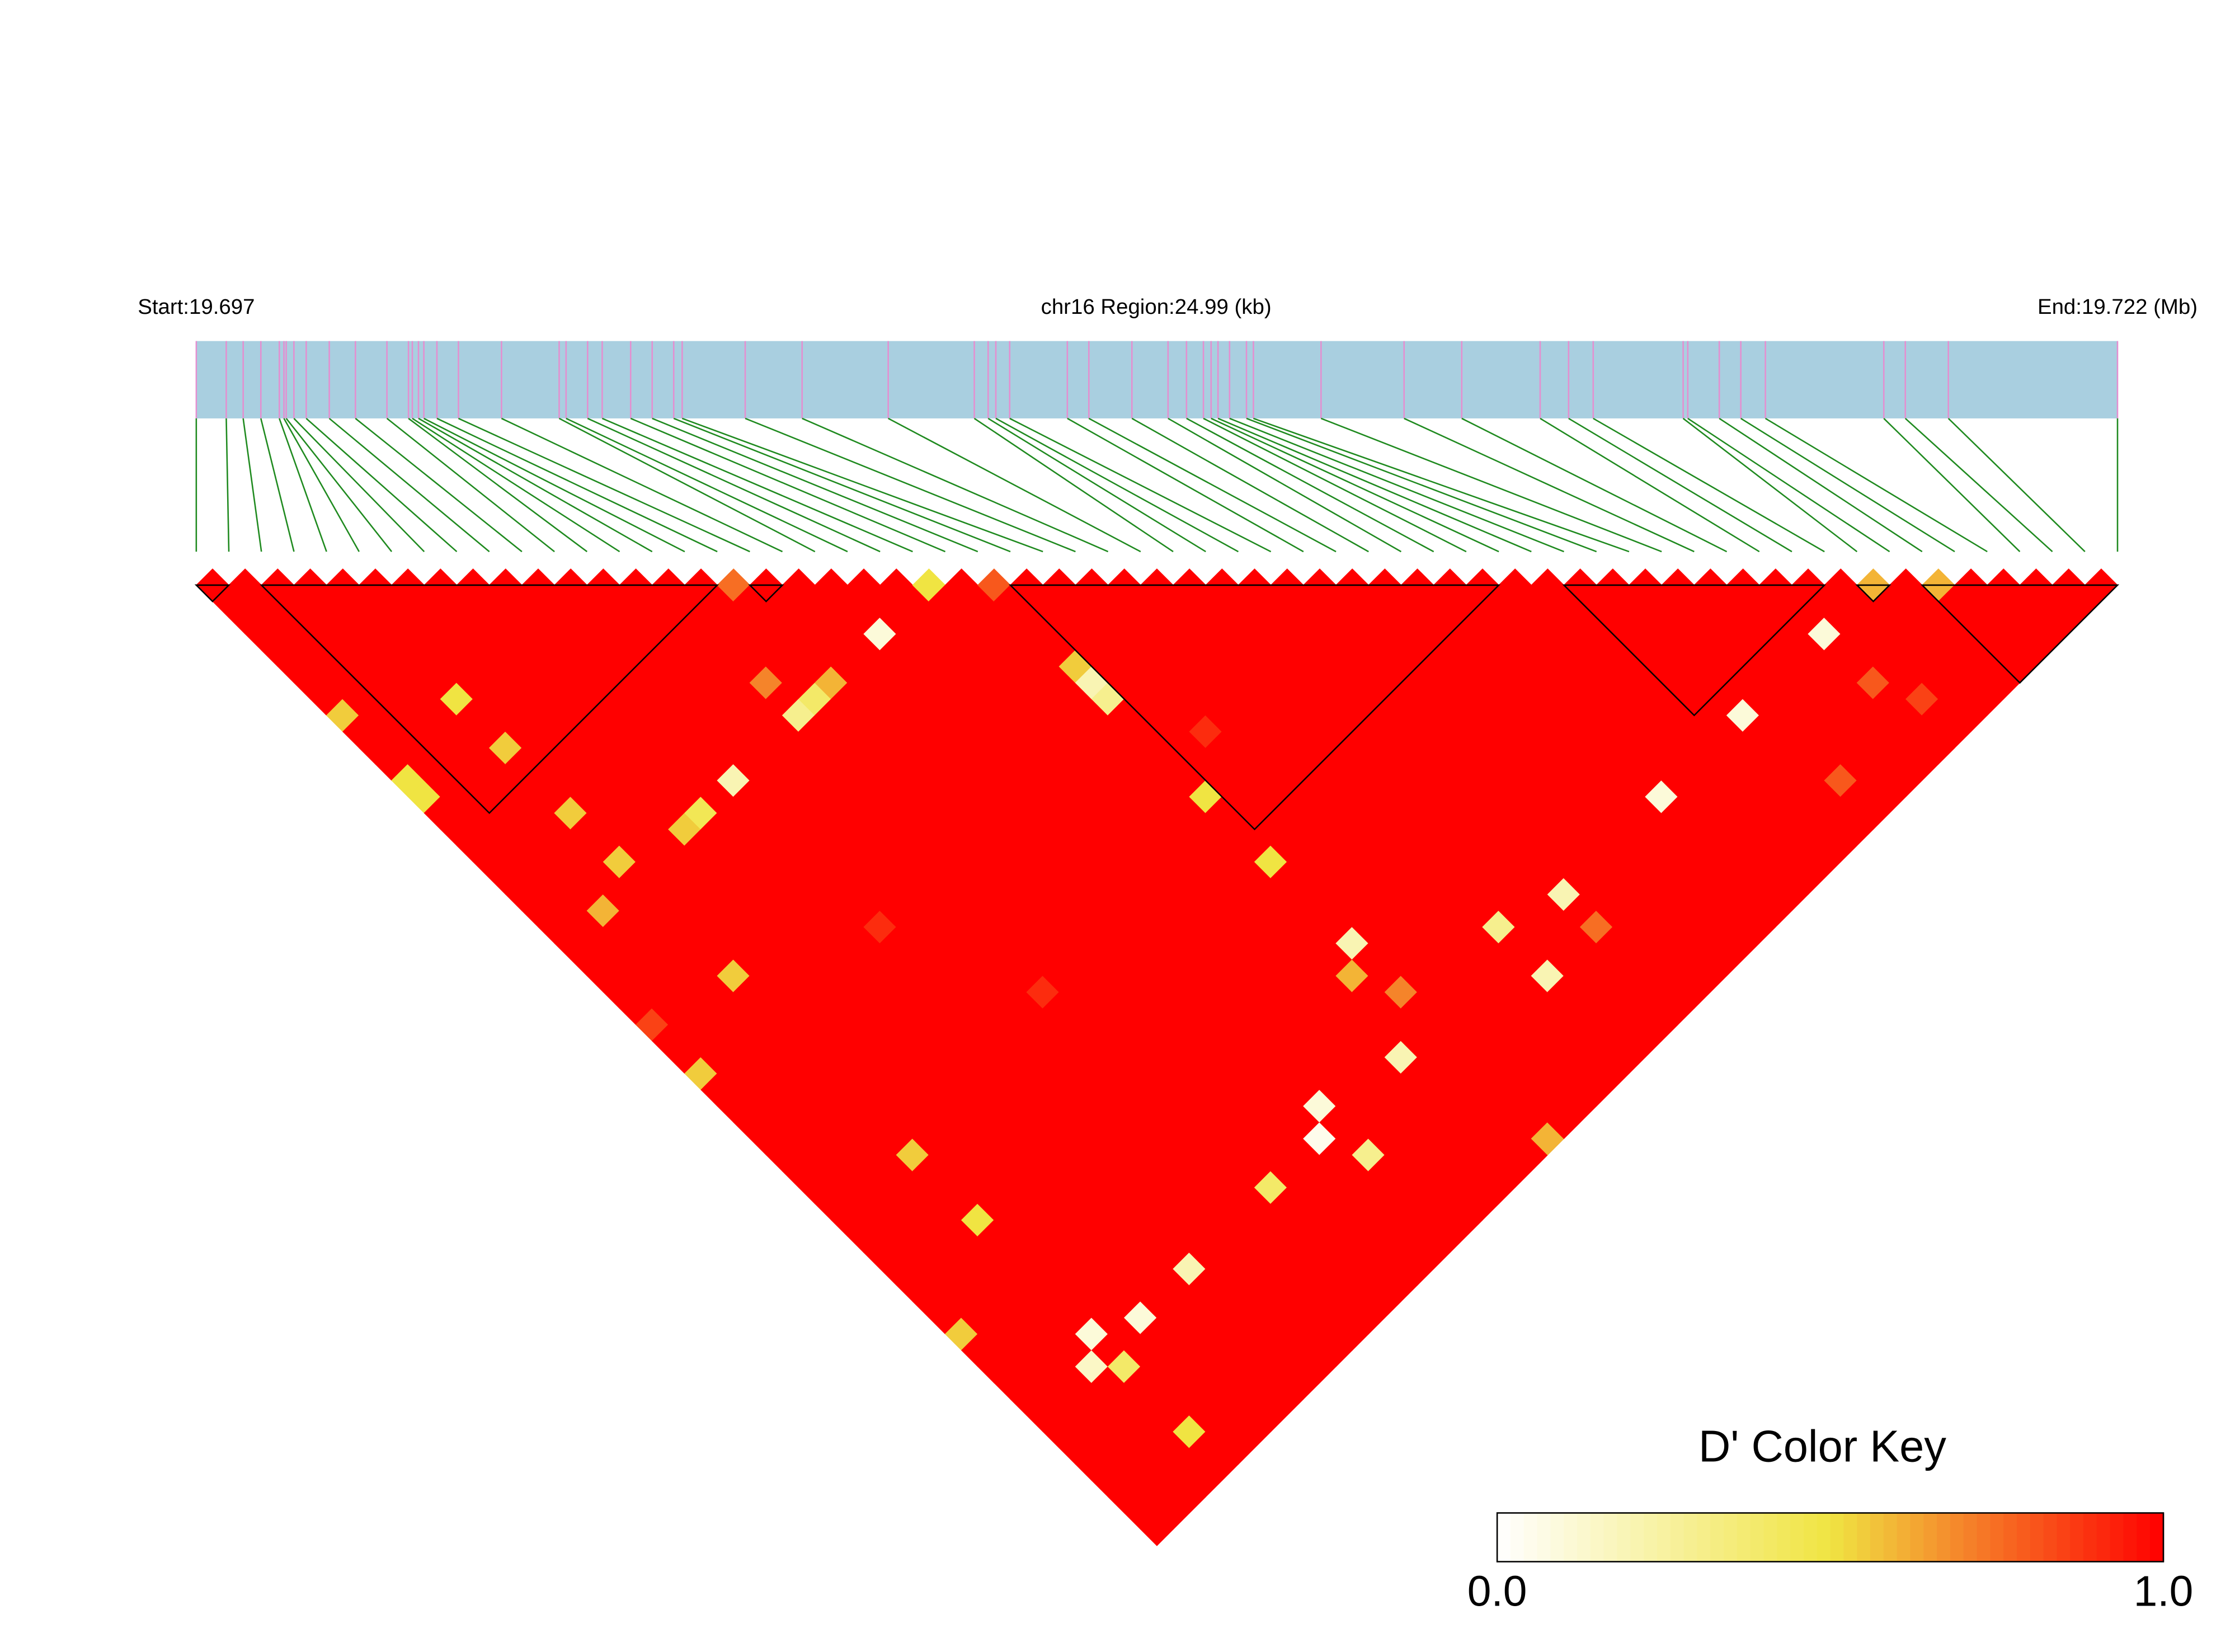  I want to click on region-bar, so click(1157, 379).